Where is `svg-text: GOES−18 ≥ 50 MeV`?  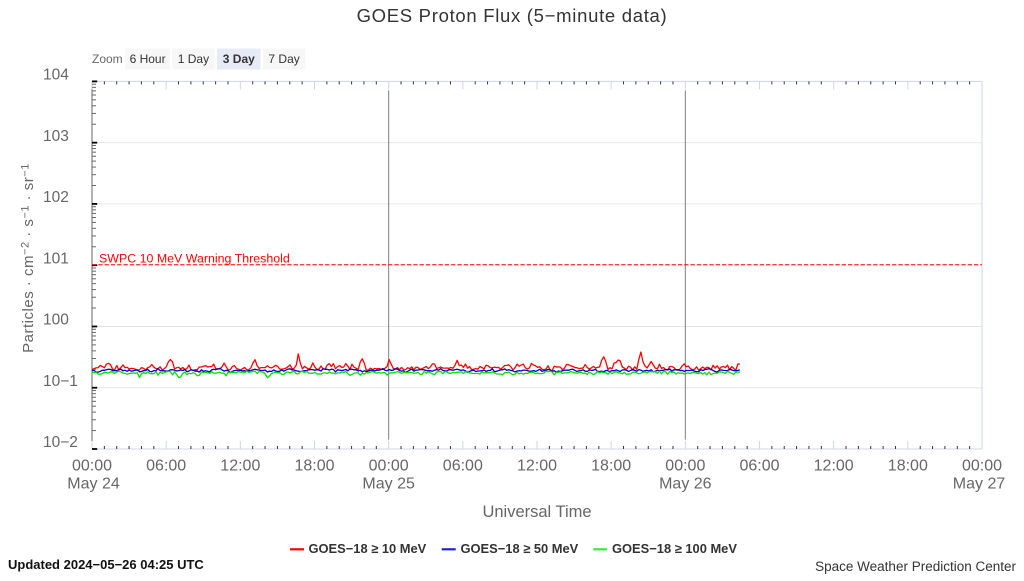 svg-text: GOES−18 ≥ 50 MeV is located at coordinates (520, 548).